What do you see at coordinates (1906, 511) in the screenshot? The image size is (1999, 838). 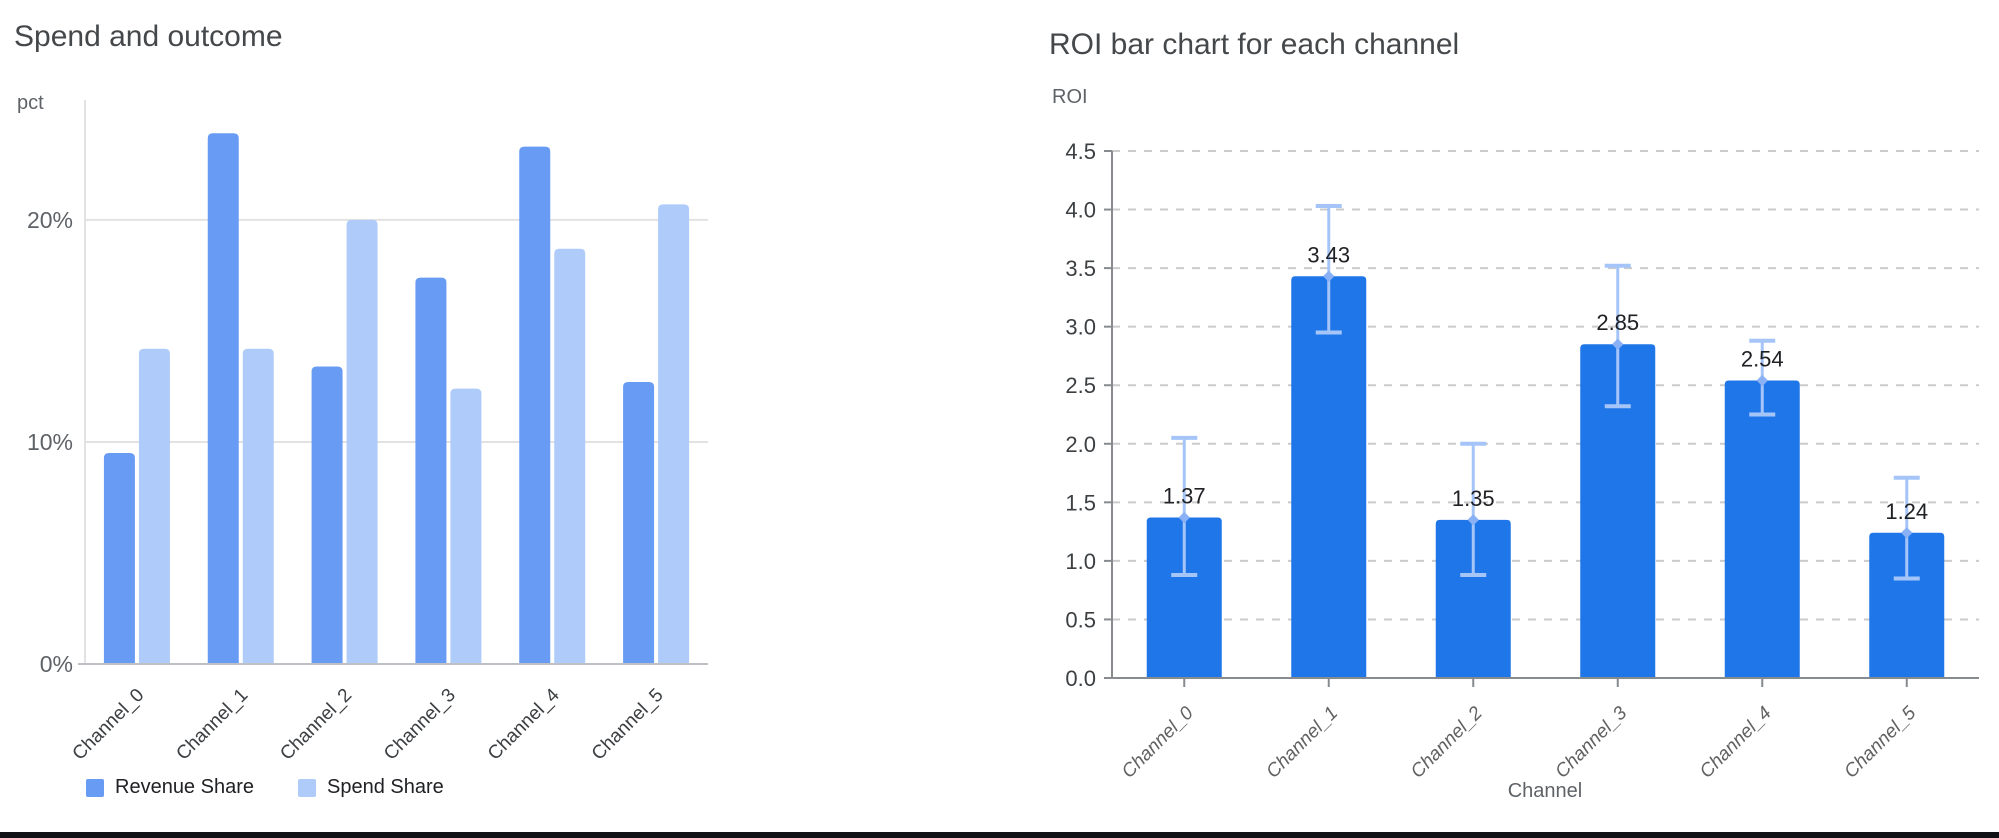 I see `roi-value-label: 1.24` at bounding box center [1906, 511].